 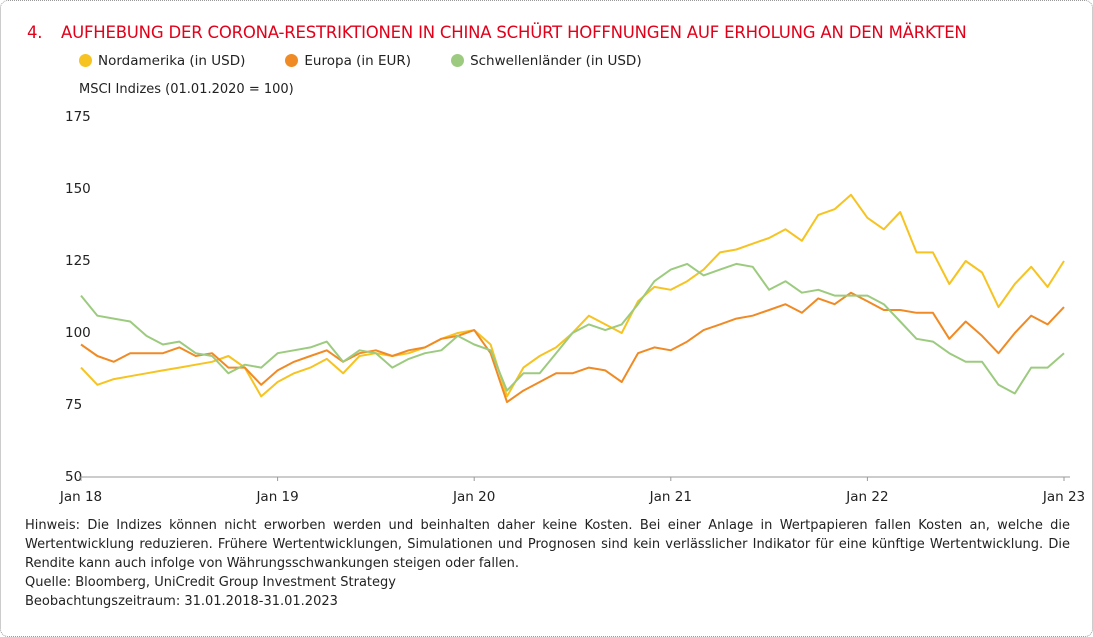 What do you see at coordinates (670, 497) in the screenshot?
I see `x-tick-label: Jan 21` at bounding box center [670, 497].